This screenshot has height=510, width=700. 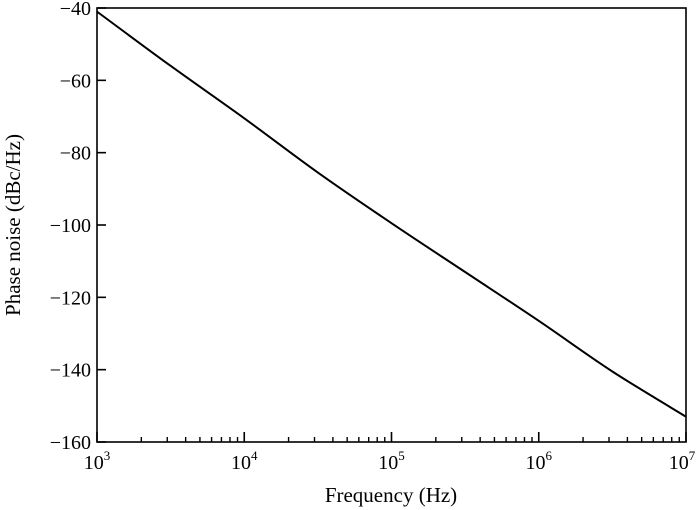 I want to click on y-tick-label: −120, so click(x=70, y=298).